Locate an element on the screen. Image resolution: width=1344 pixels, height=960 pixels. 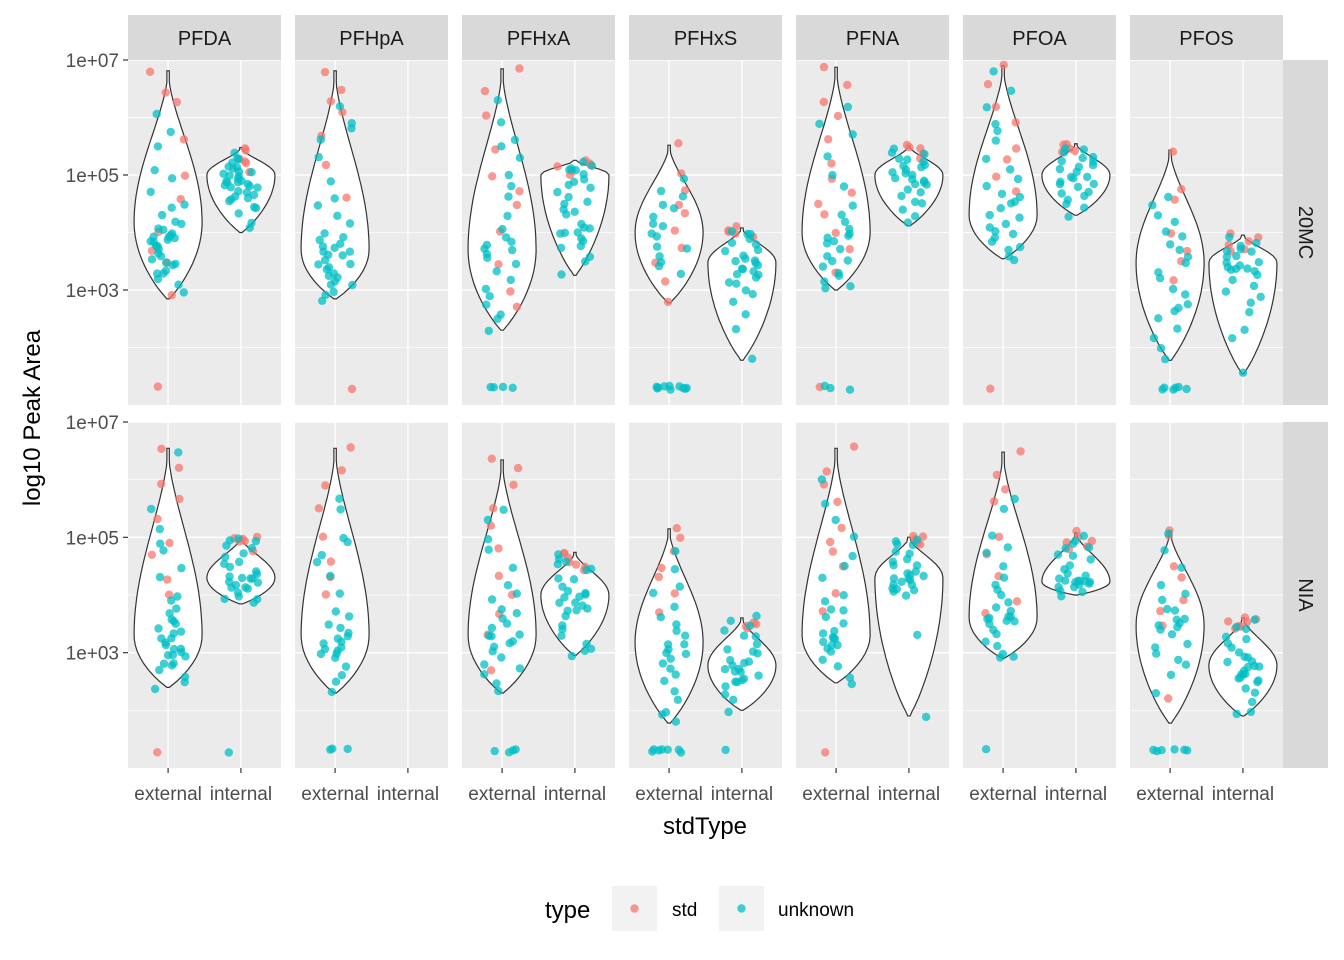
x-tick-label: internal is located at coordinates (575, 794).